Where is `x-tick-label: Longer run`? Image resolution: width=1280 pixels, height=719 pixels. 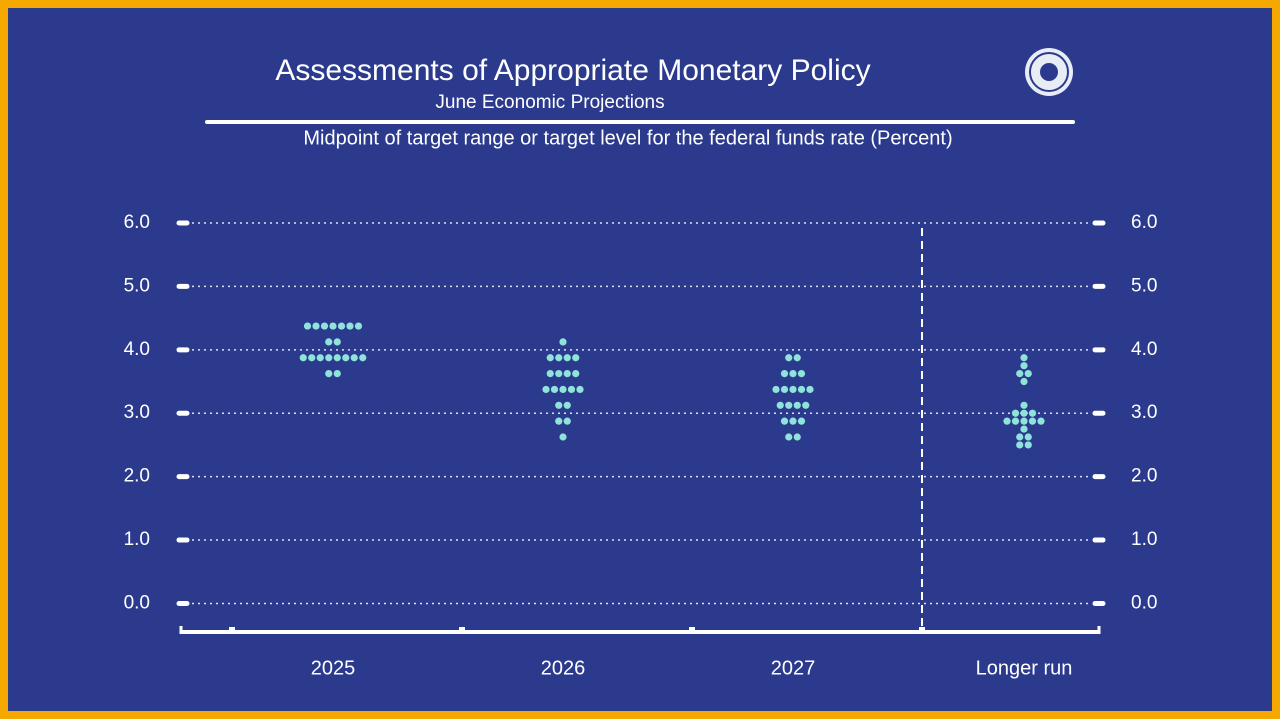
x-tick-label: Longer run is located at coordinates (1024, 668).